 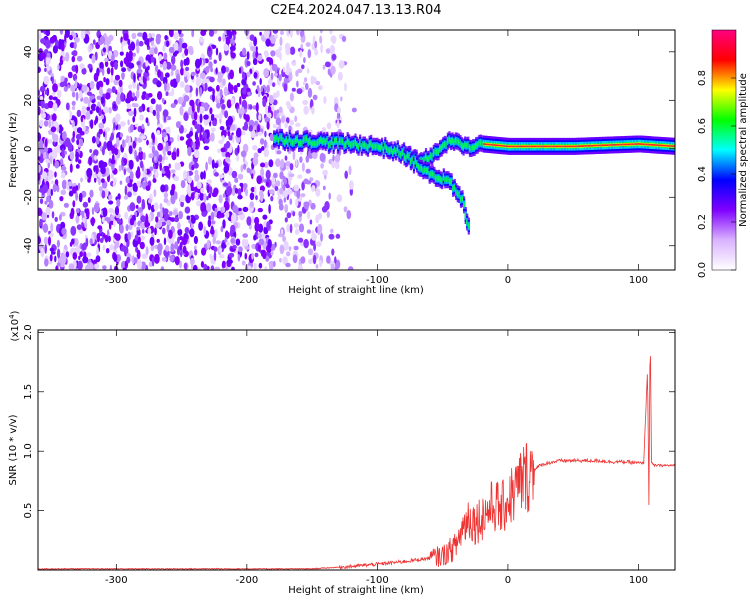 I want to click on snr-multiplier-base: (x10, so click(x=15, y=330).